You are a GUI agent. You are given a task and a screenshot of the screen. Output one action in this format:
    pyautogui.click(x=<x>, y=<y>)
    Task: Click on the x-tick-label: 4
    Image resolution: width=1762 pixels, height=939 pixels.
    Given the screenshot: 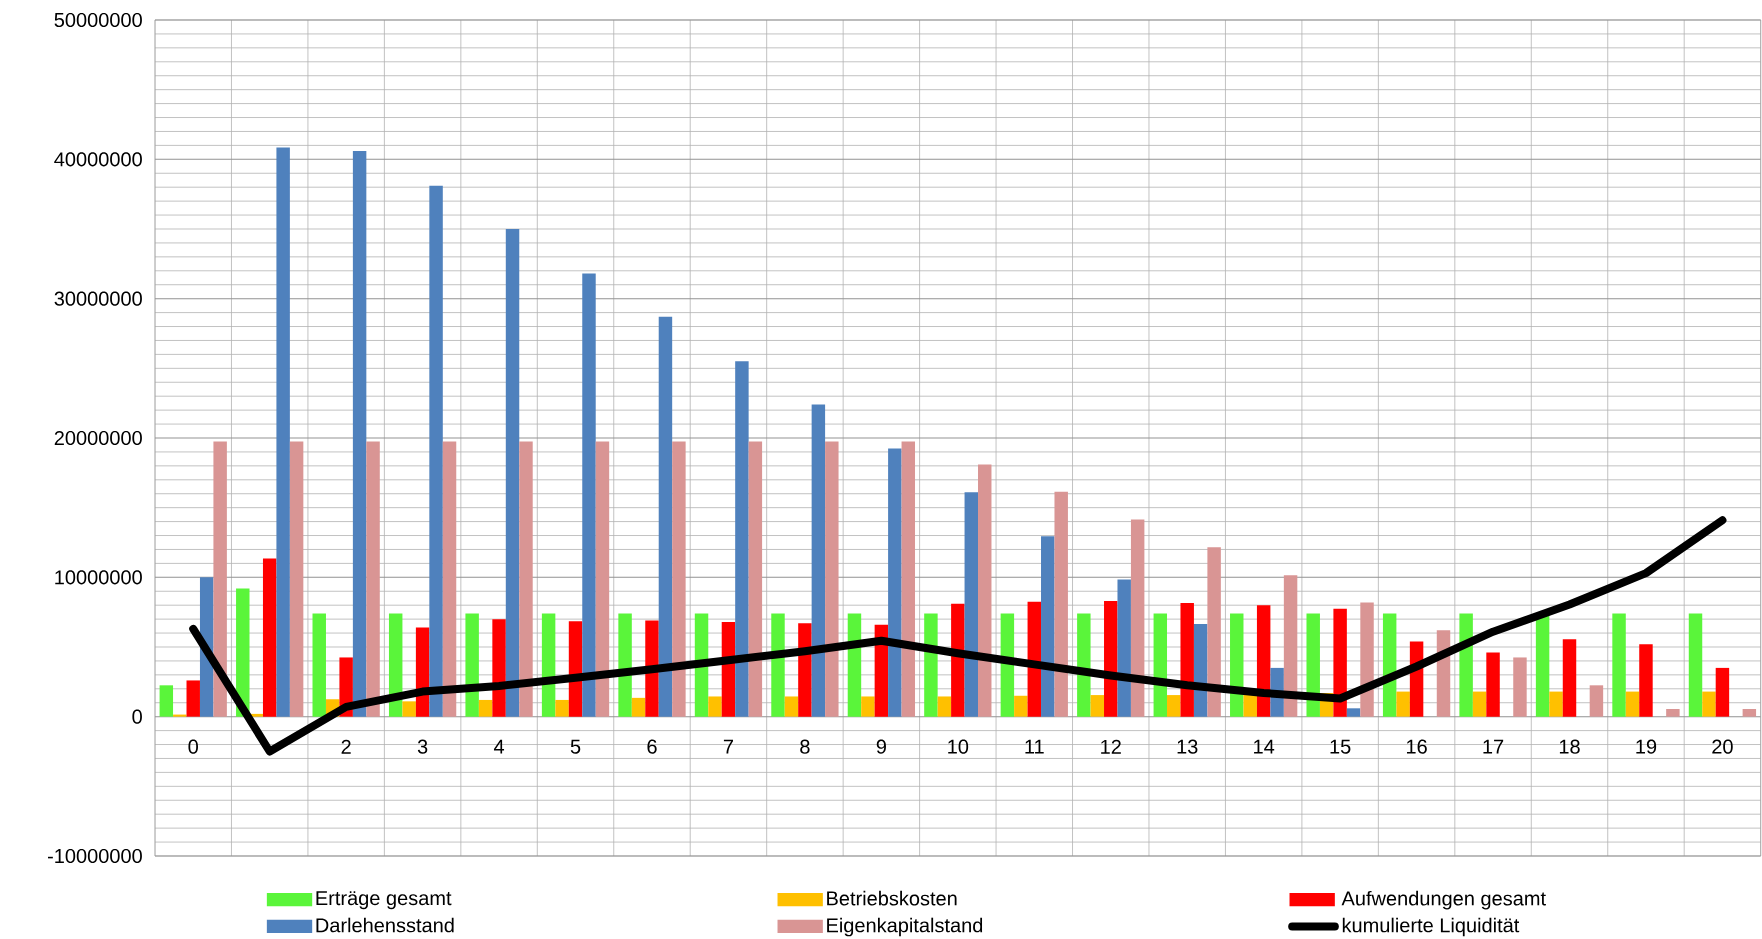 What is the action you would take?
    pyautogui.click(x=499, y=746)
    